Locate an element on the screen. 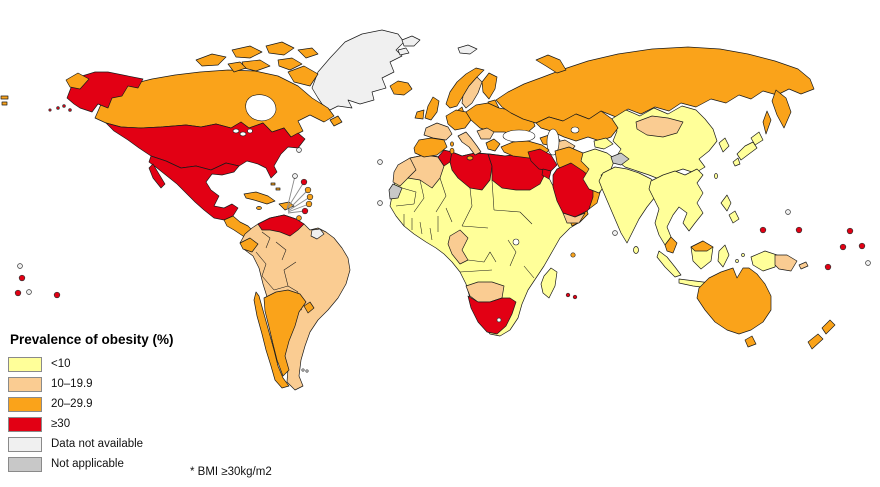 The image size is (880, 487). legend-label: ≥30 is located at coordinates (61, 424).